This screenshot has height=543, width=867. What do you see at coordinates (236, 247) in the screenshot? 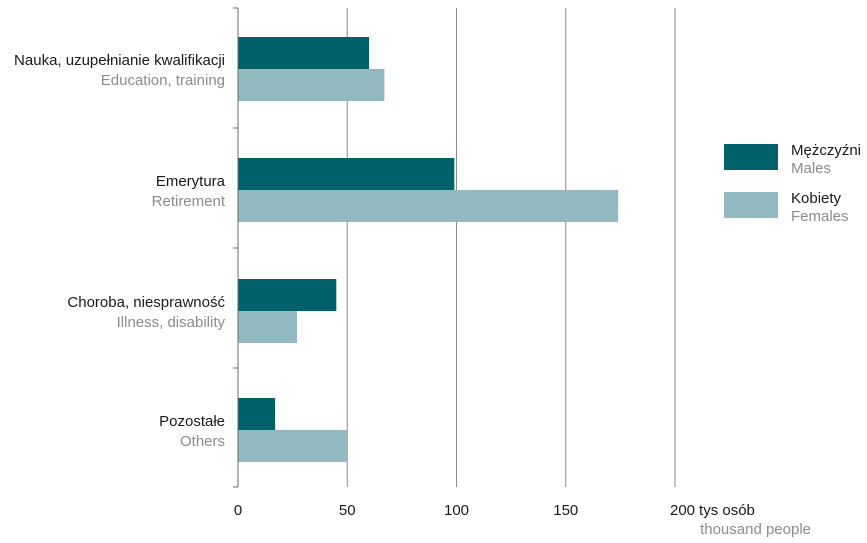
I see `y-axis` at bounding box center [236, 247].